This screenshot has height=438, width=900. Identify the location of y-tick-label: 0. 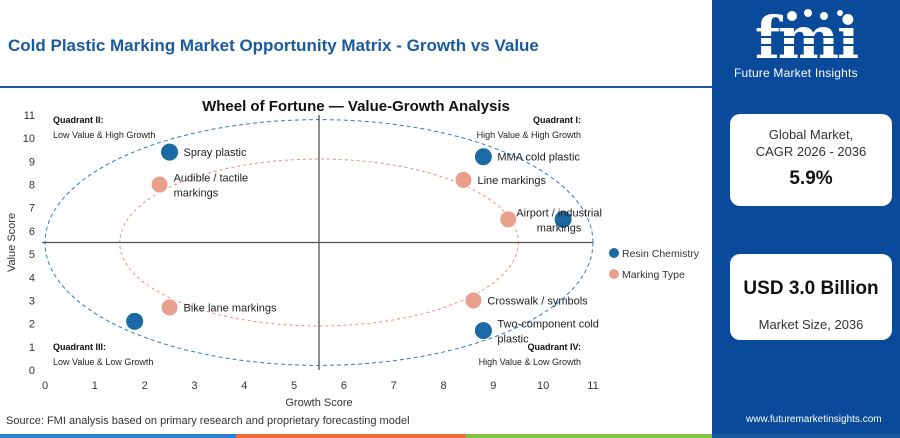
(32, 371).